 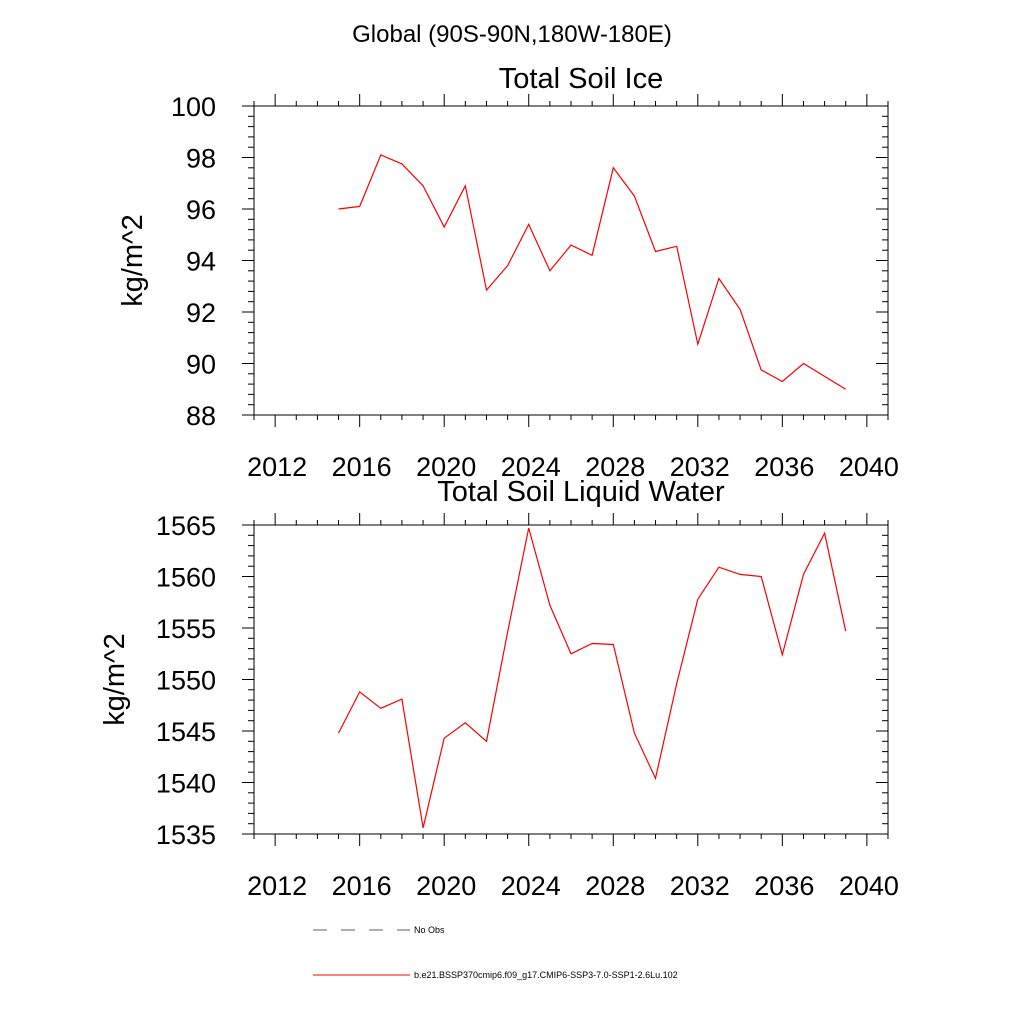 I want to click on soil-liquid-x-tick-label: 2024, so click(x=531, y=886).